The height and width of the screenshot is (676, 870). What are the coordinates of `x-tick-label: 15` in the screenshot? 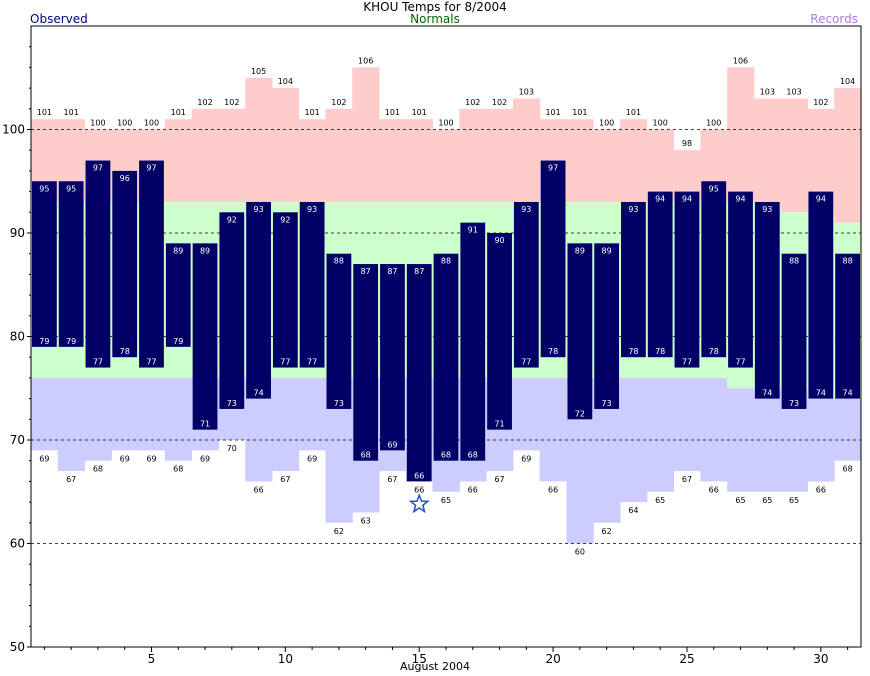 It's located at (419, 659).